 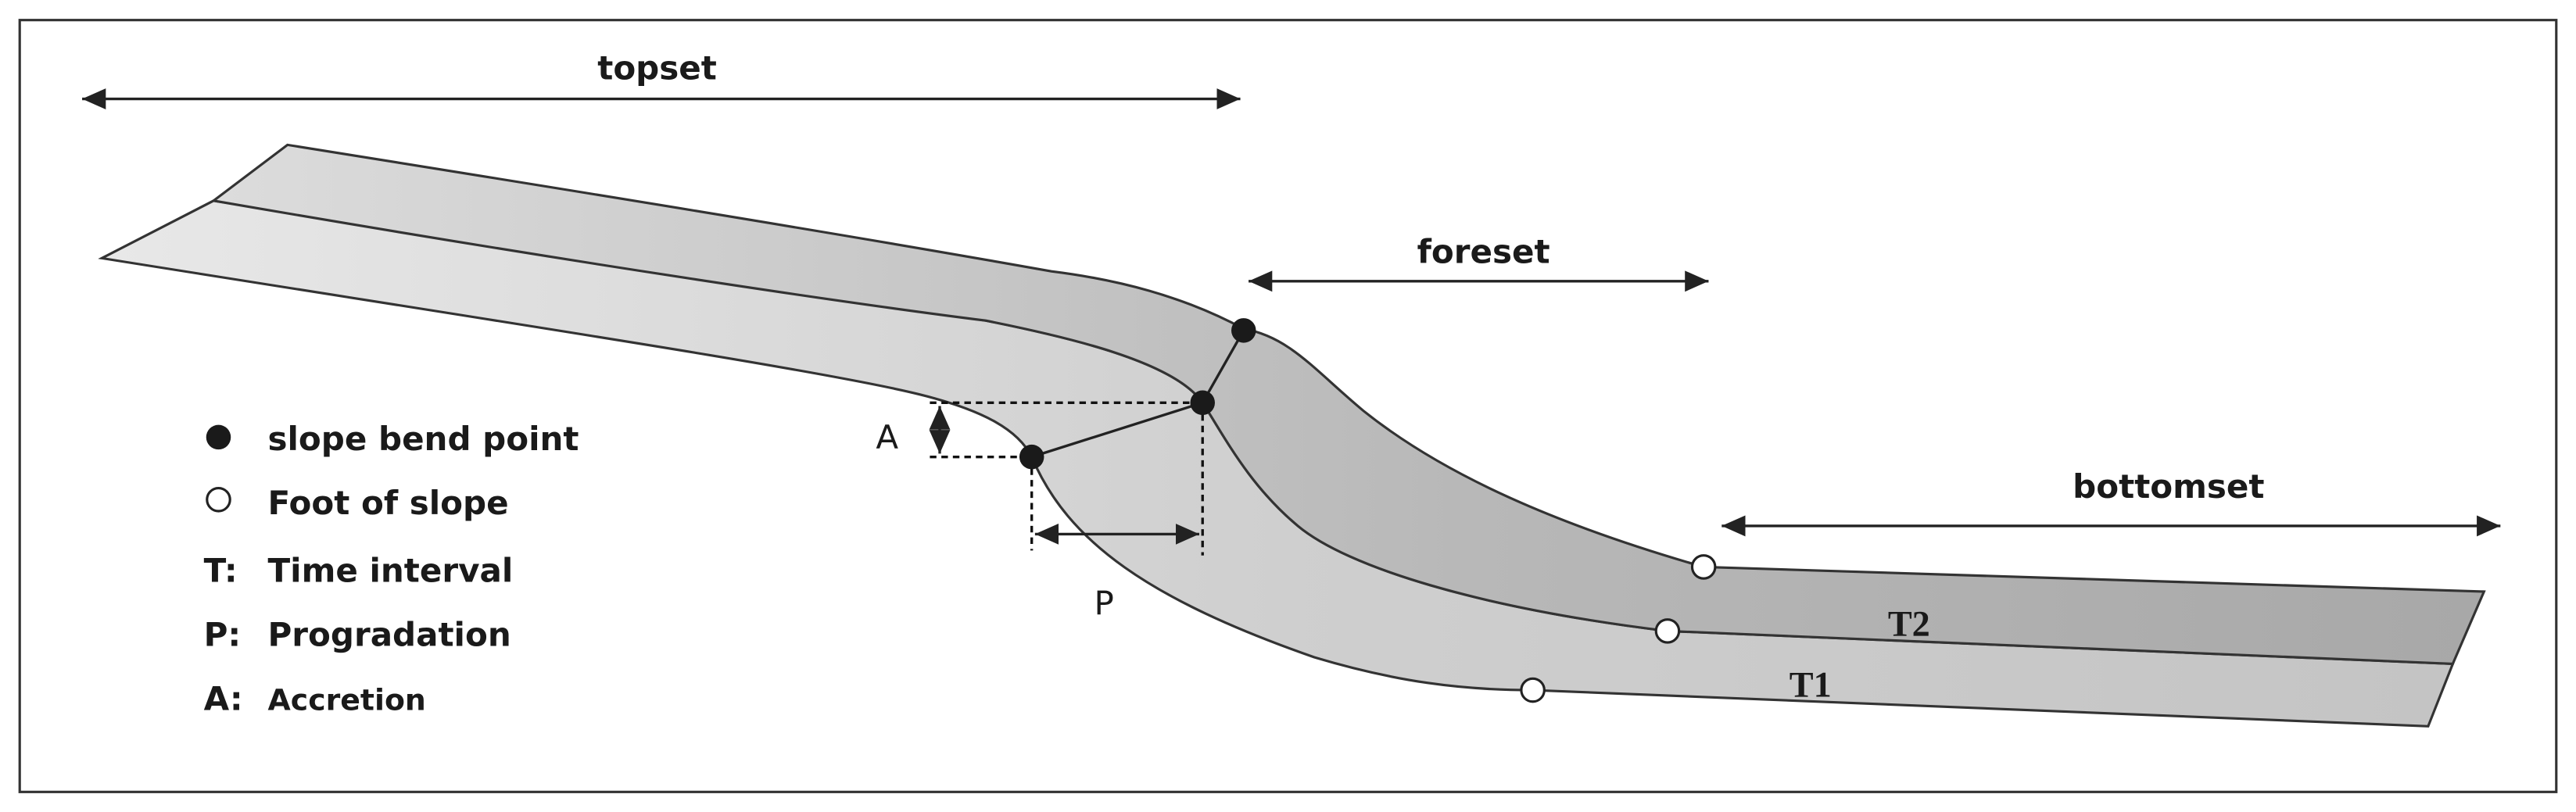 I want to click on t2-label: T2, so click(x=1909, y=624).